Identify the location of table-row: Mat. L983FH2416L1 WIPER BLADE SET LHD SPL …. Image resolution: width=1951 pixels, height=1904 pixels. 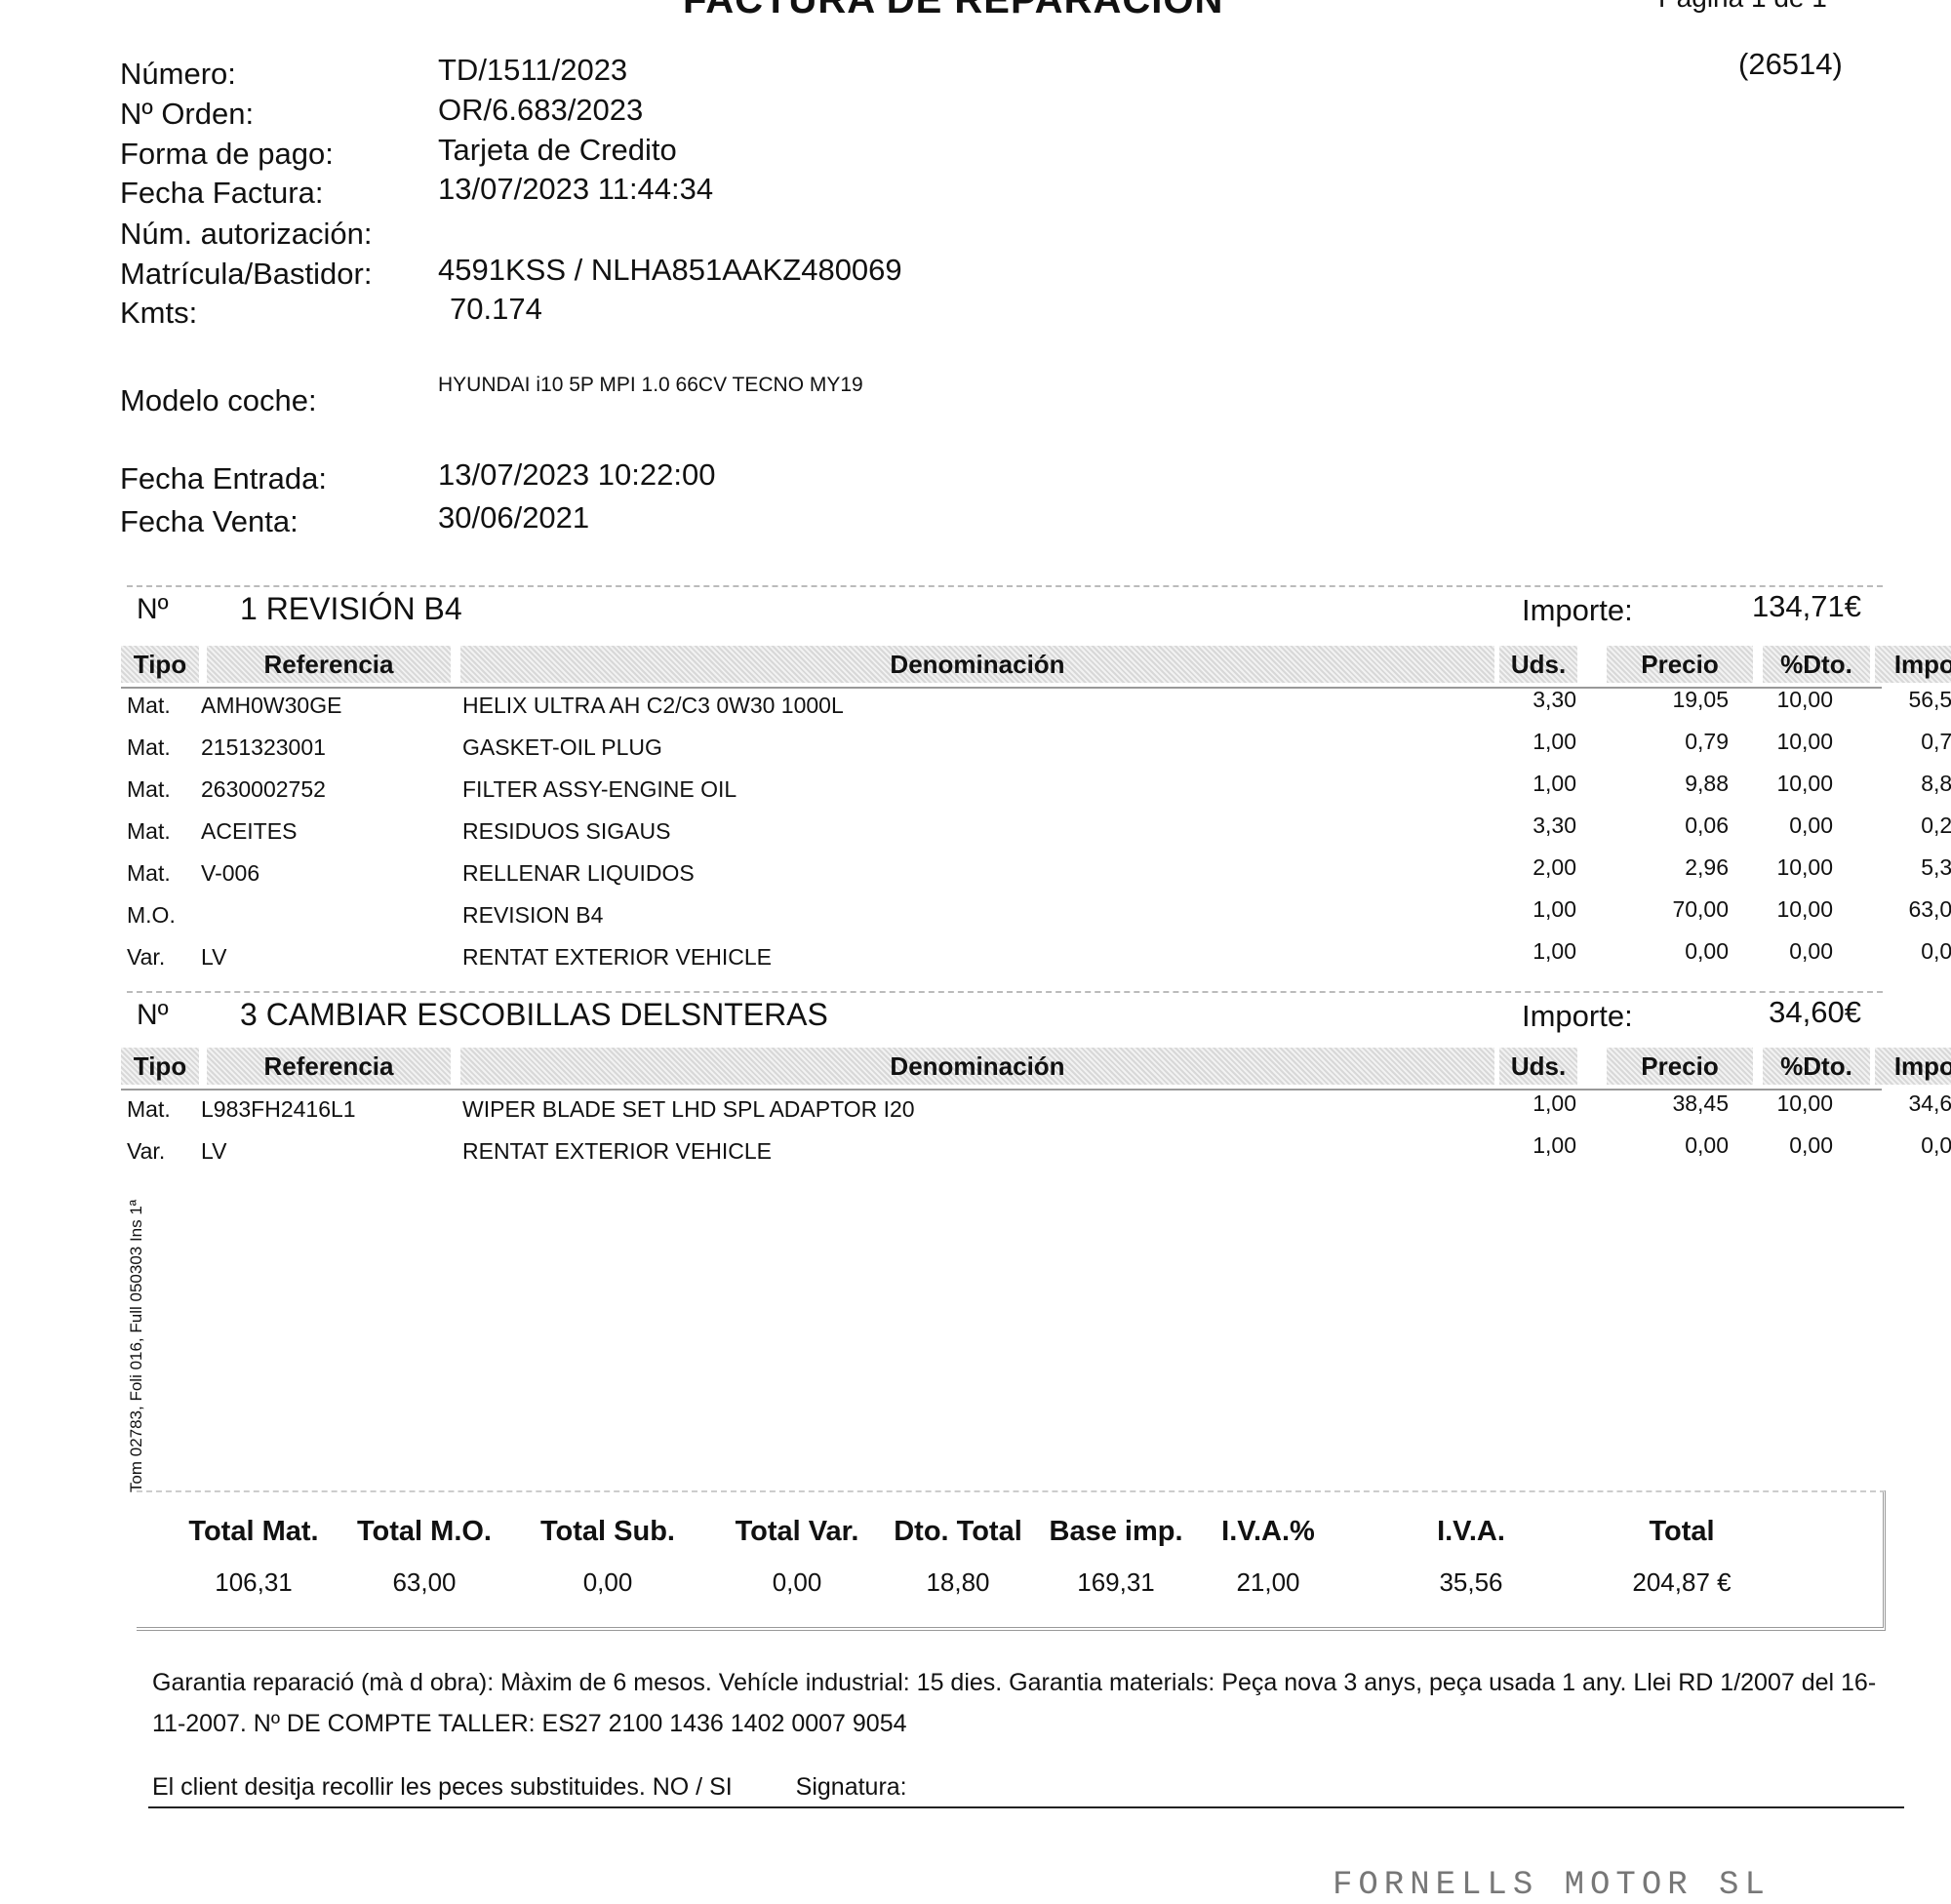
(1036, 1109).